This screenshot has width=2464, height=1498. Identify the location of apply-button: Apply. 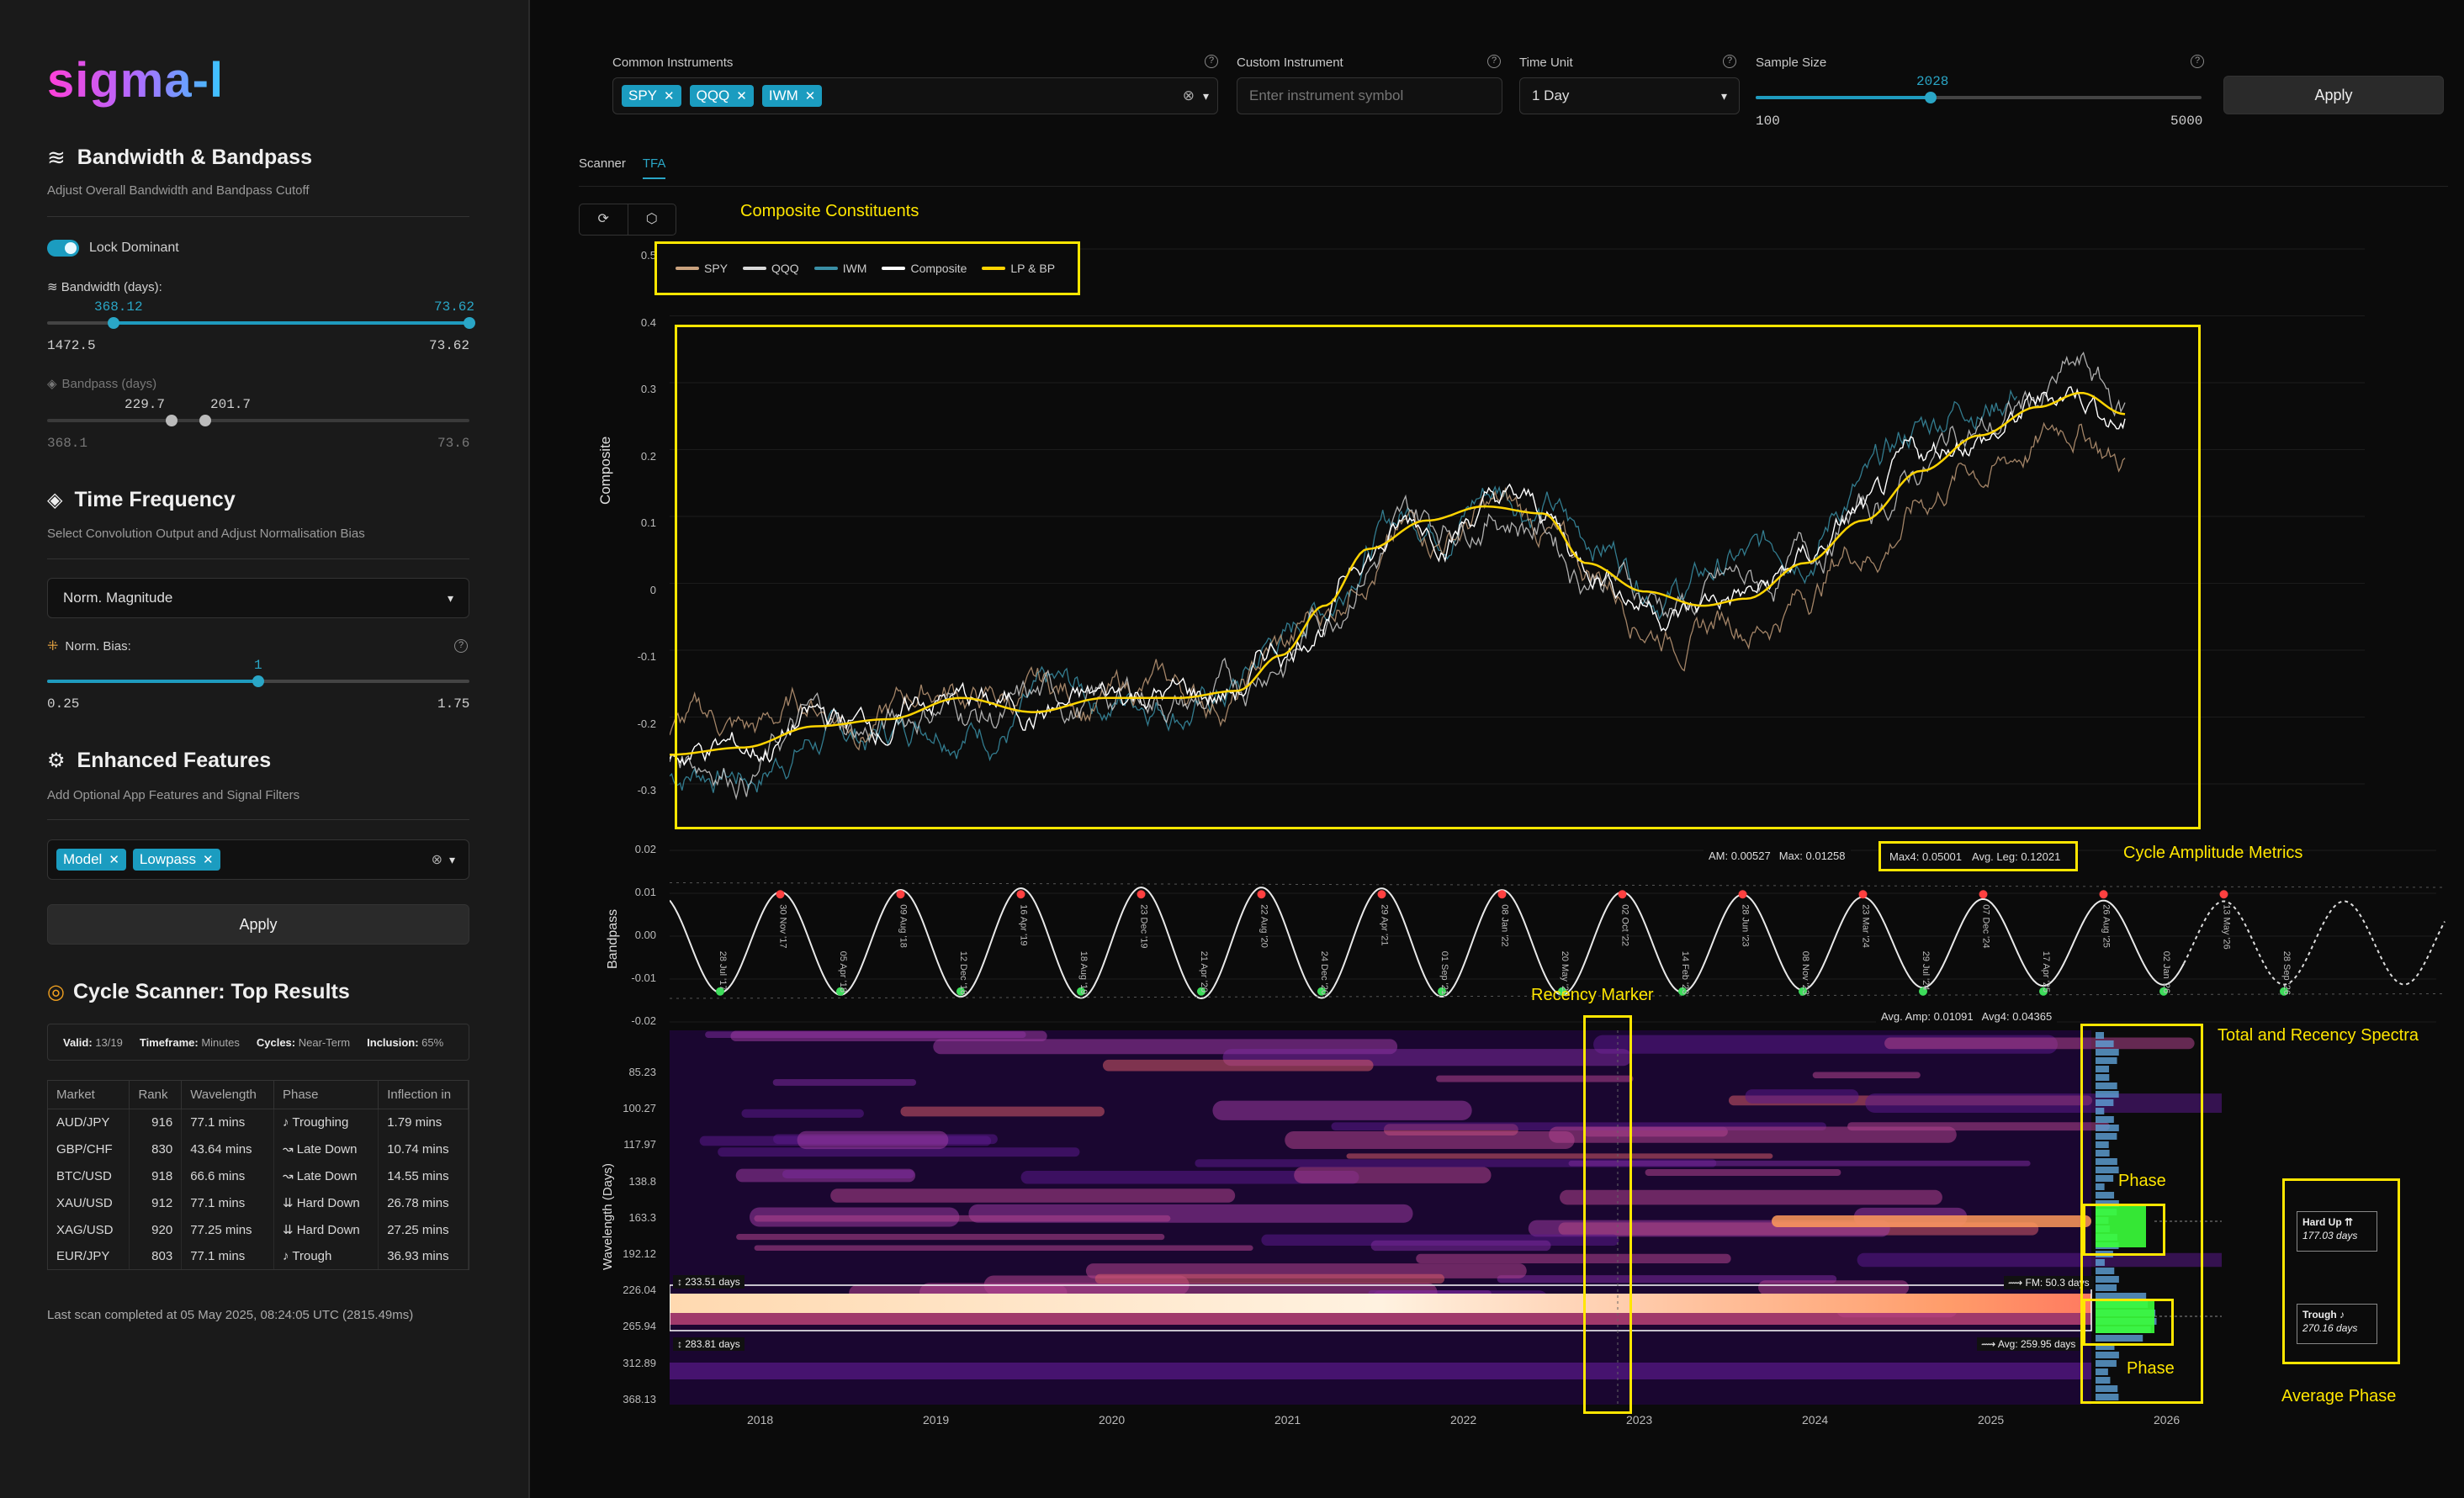
(2334, 95).